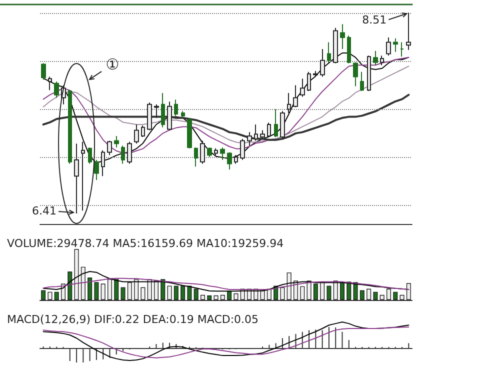 This screenshot has height=371, width=500. I want to click on annotation: ①, so click(113, 64).